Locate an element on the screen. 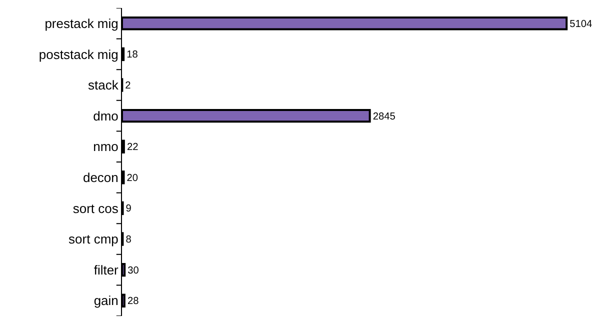 This screenshot has height=320, width=600. data-label: 30 is located at coordinates (134, 270).